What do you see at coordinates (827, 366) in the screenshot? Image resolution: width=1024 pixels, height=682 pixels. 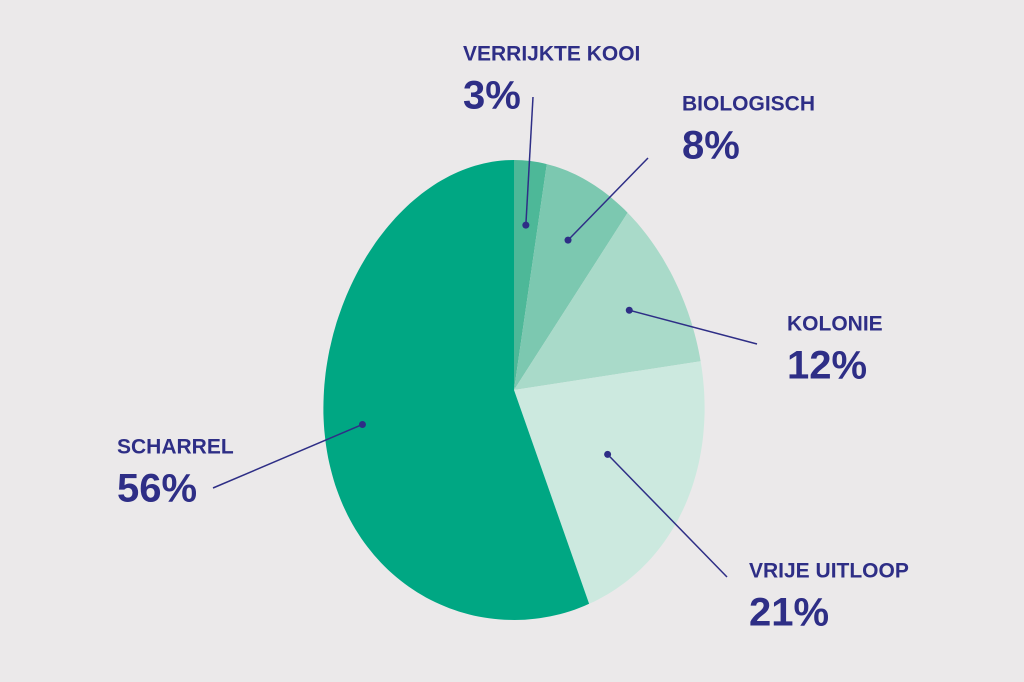 I see `slice-value: 12%` at bounding box center [827, 366].